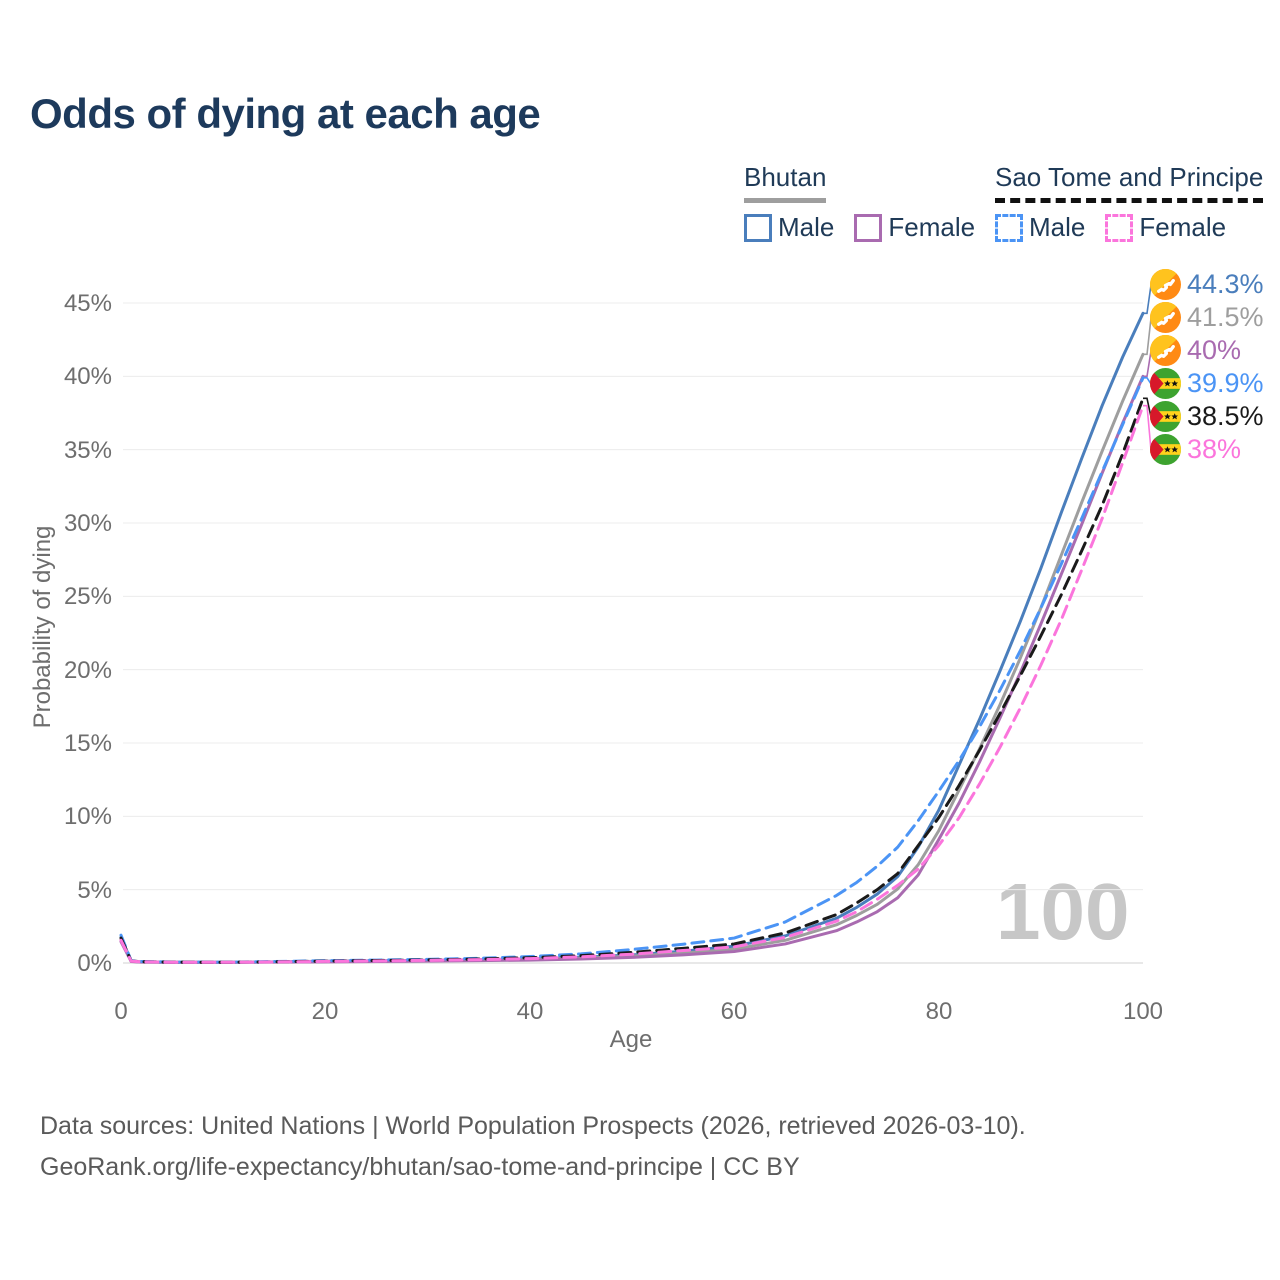 This screenshot has width=1280, height=1280. What do you see at coordinates (758, 227) in the screenshot?
I see `bhutan-male-swatch` at bounding box center [758, 227].